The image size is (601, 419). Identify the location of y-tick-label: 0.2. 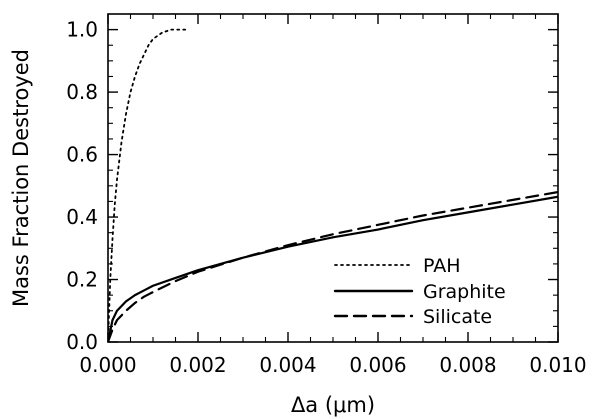
(82, 280).